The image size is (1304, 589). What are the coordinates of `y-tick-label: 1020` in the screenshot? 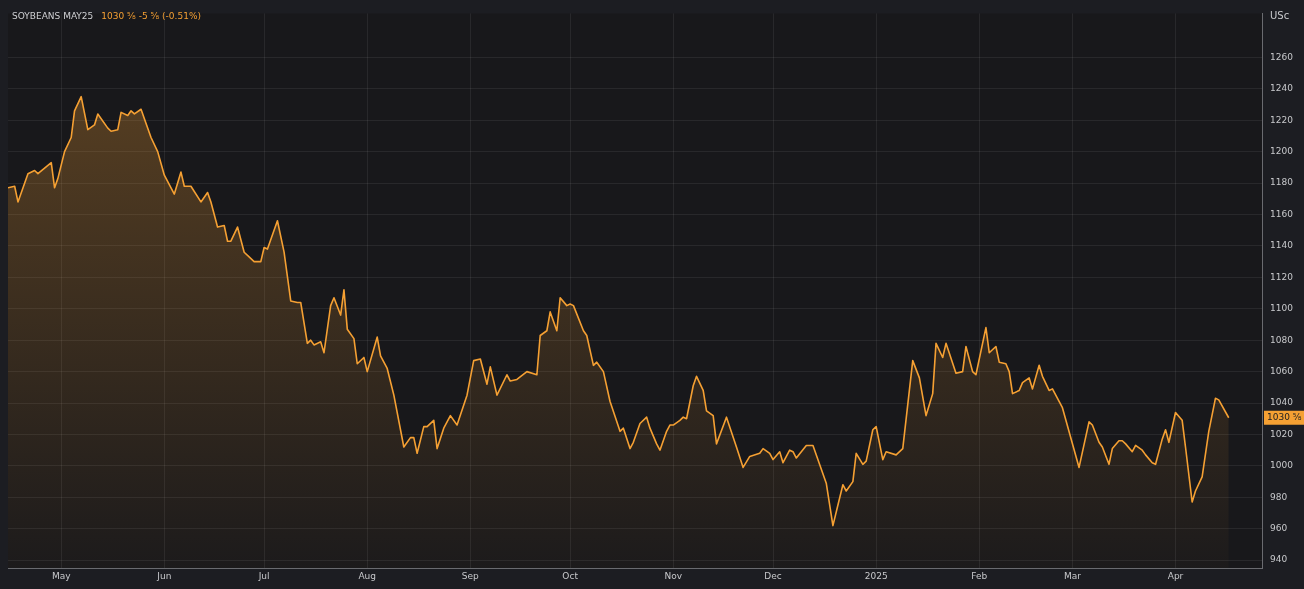 It's located at (1282, 433).